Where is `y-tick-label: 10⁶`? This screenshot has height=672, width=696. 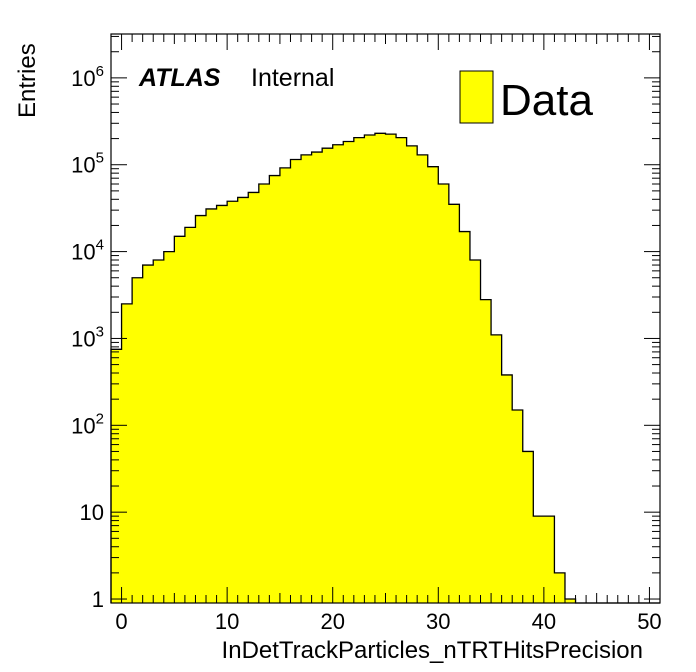 y-tick-label: 10⁶ is located at coordinates (87, 77).